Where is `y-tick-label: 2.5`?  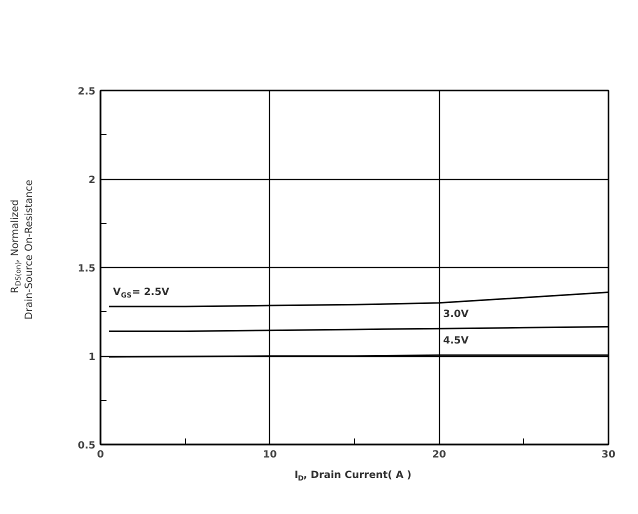 y-tick-label: 2.5 is located at coordinates (87, 92).